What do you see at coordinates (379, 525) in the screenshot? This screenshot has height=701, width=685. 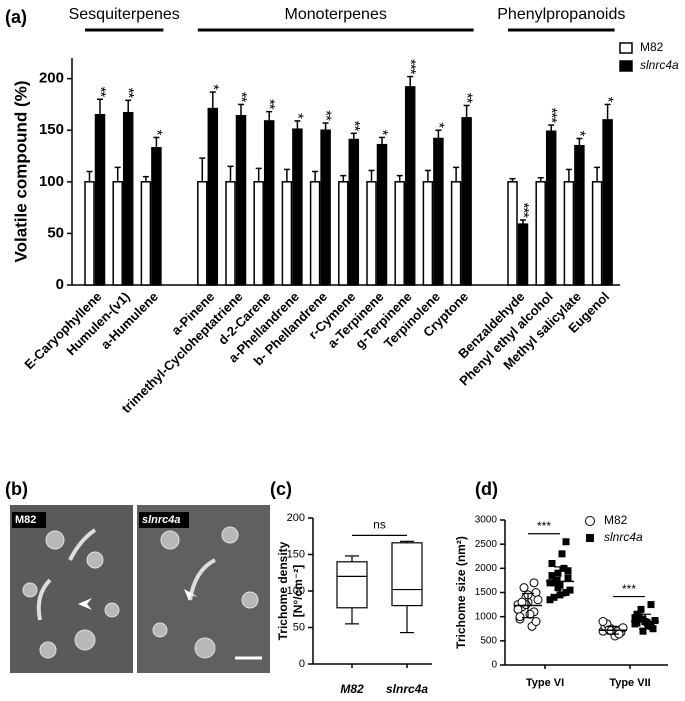 I see `annotation: ns` at bounding box center [379, 525].